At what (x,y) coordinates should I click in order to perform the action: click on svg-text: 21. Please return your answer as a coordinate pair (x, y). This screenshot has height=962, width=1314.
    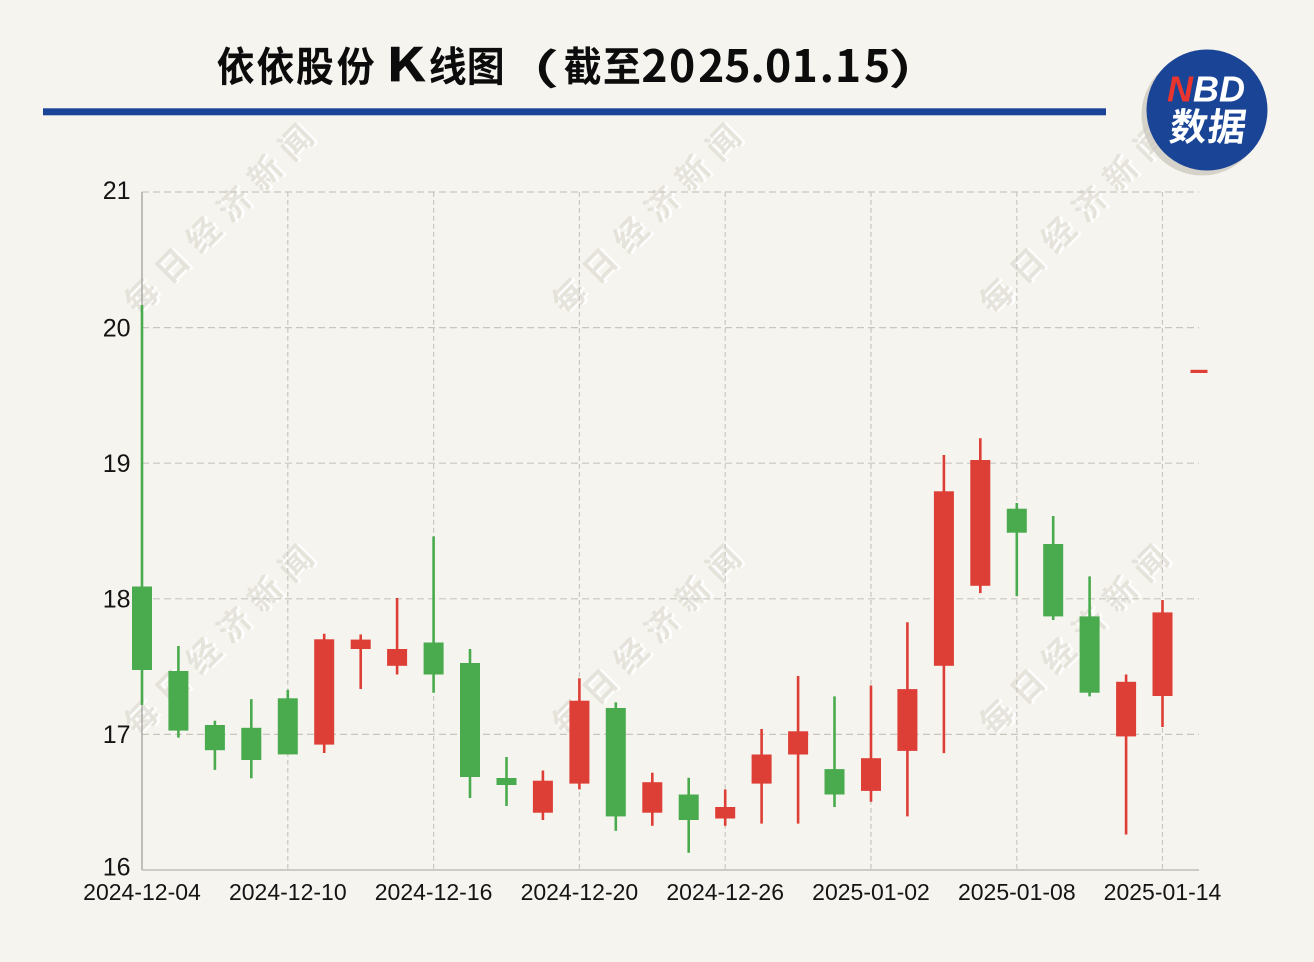
    Looking at the image, I should click on (117, 191).